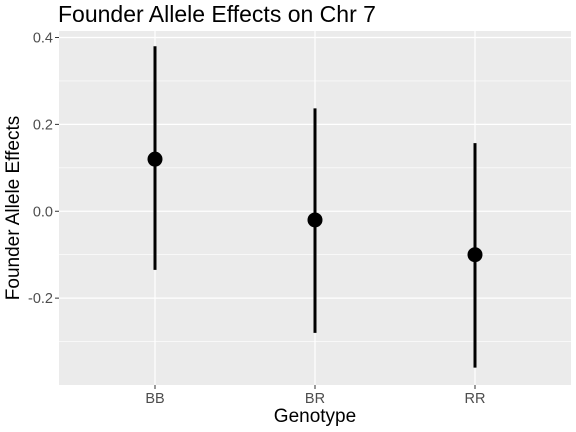  Describe the element at coordinates (43, 212) in the screenshot. I see `y-tick-label: 0.0` at that location.